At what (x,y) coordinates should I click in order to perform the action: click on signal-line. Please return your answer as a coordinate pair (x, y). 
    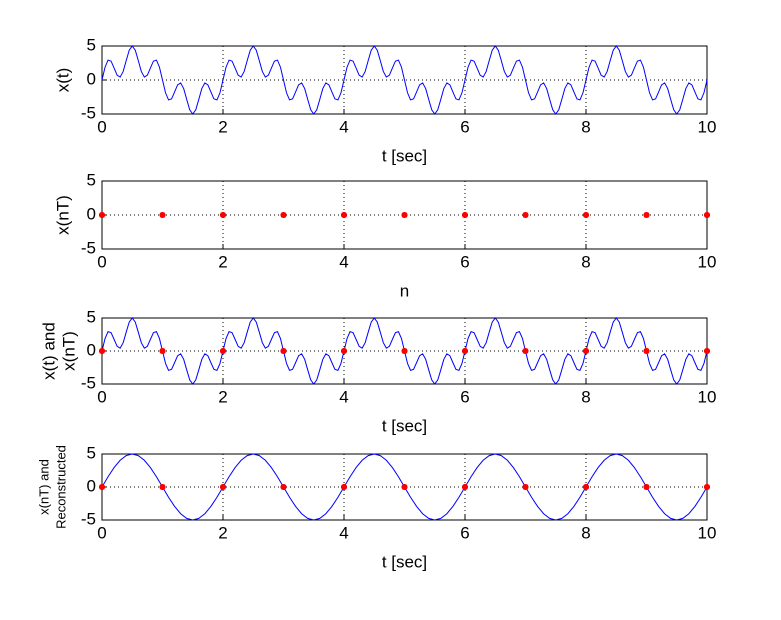
    Looking at the image, I should click on (404, 80).